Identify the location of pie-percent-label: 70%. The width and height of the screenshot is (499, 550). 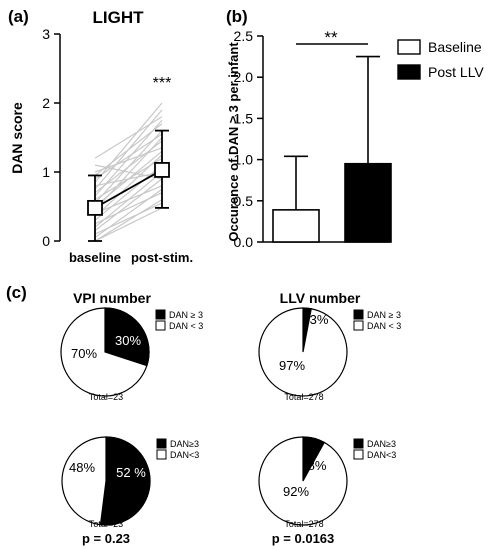
(84, 353).